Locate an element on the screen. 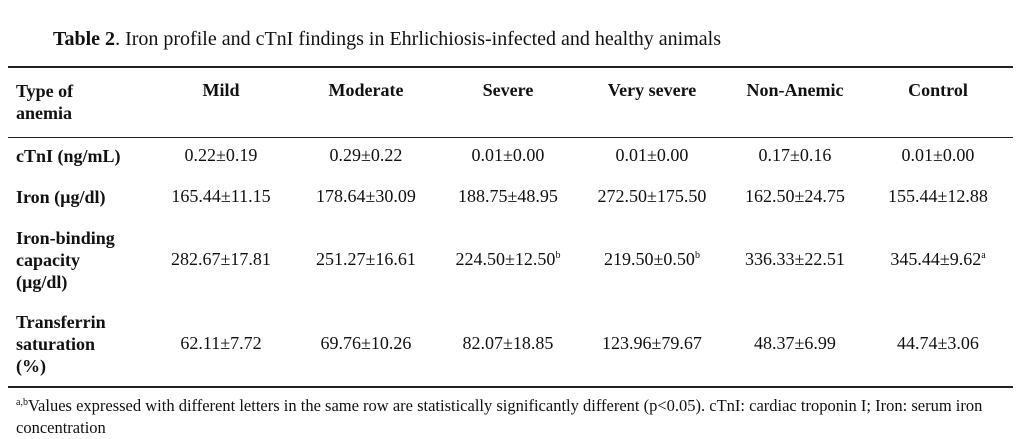  header-rule is located at coordinates (510, 137).